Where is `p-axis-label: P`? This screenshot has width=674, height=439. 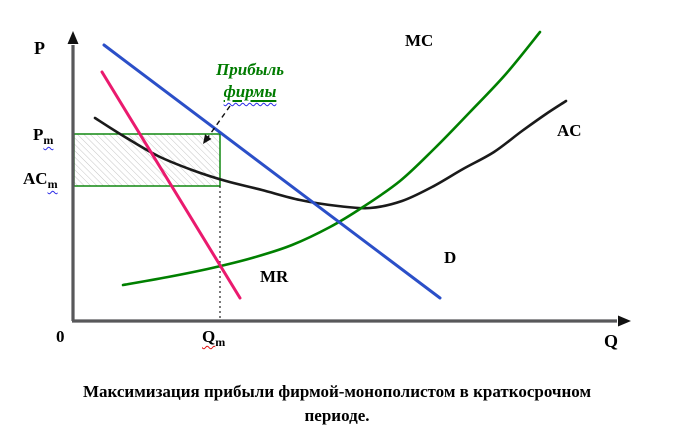 p-axis-label: P is located at coordinates (39, 48).